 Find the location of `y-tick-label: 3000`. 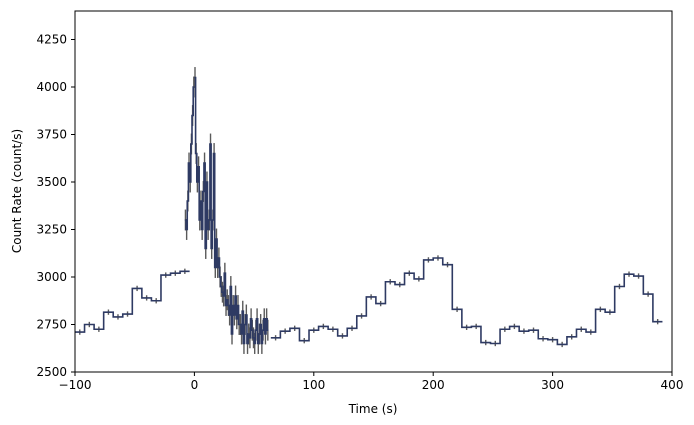

y-tick-label: 3000 is located at coordinates (51, 277).